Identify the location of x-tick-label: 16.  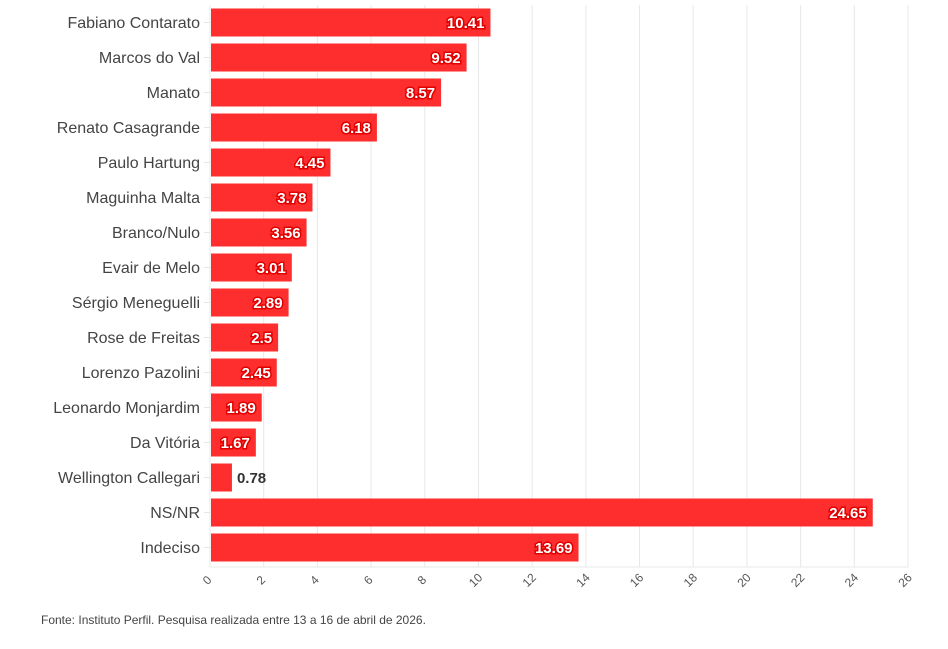
(637, 580).